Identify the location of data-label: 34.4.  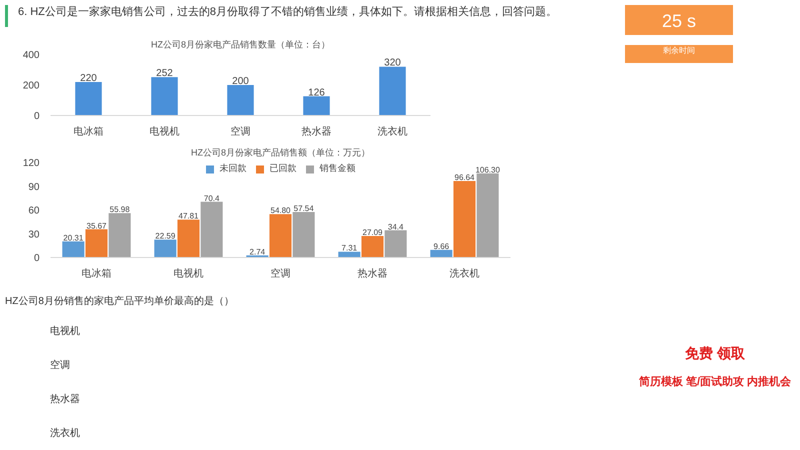
(396, 227).